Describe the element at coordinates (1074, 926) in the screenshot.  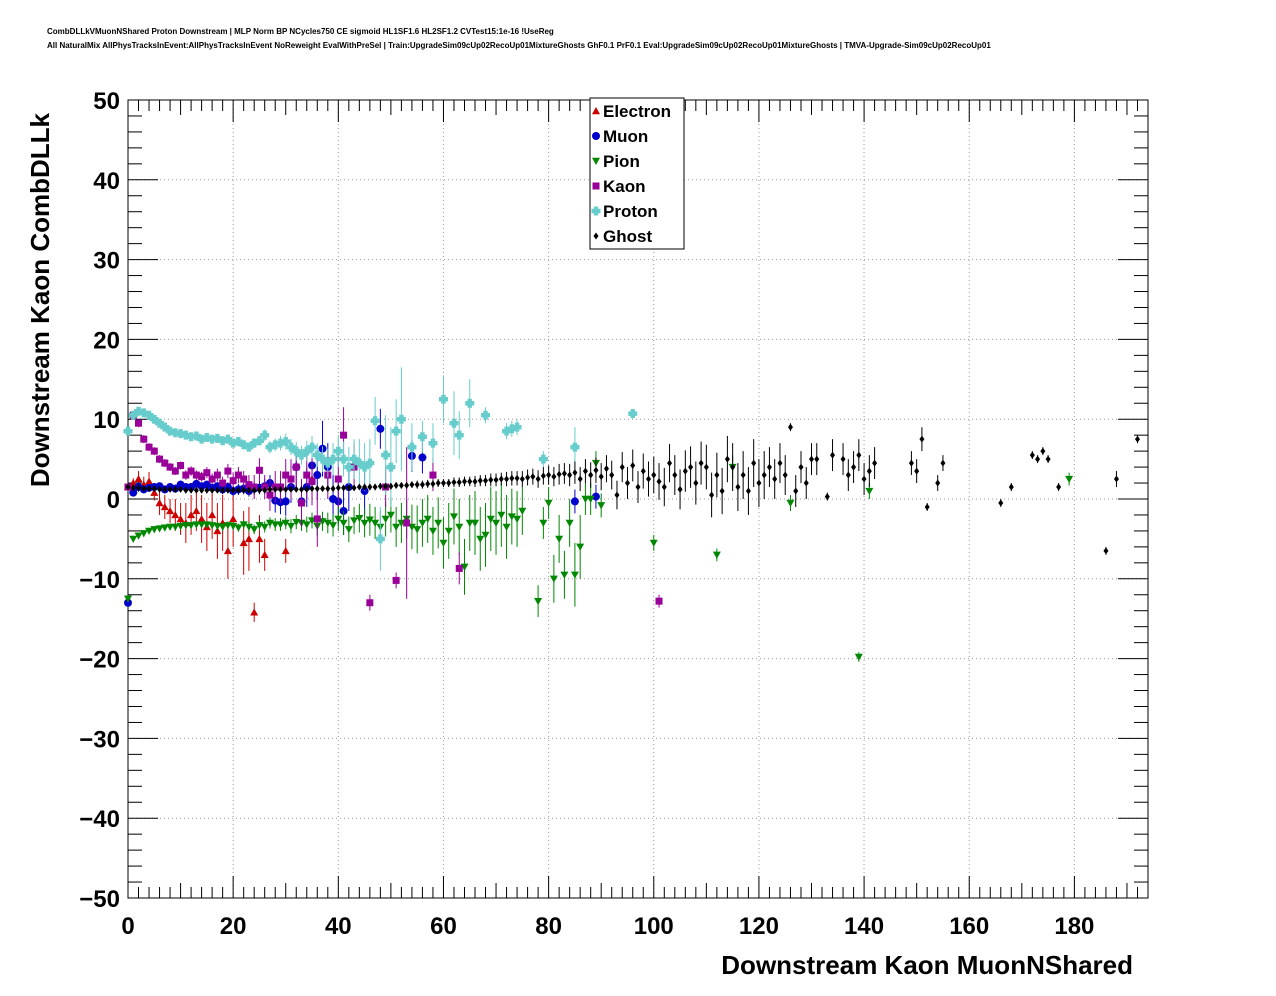
I see `x-tick-label: 180` at that location.